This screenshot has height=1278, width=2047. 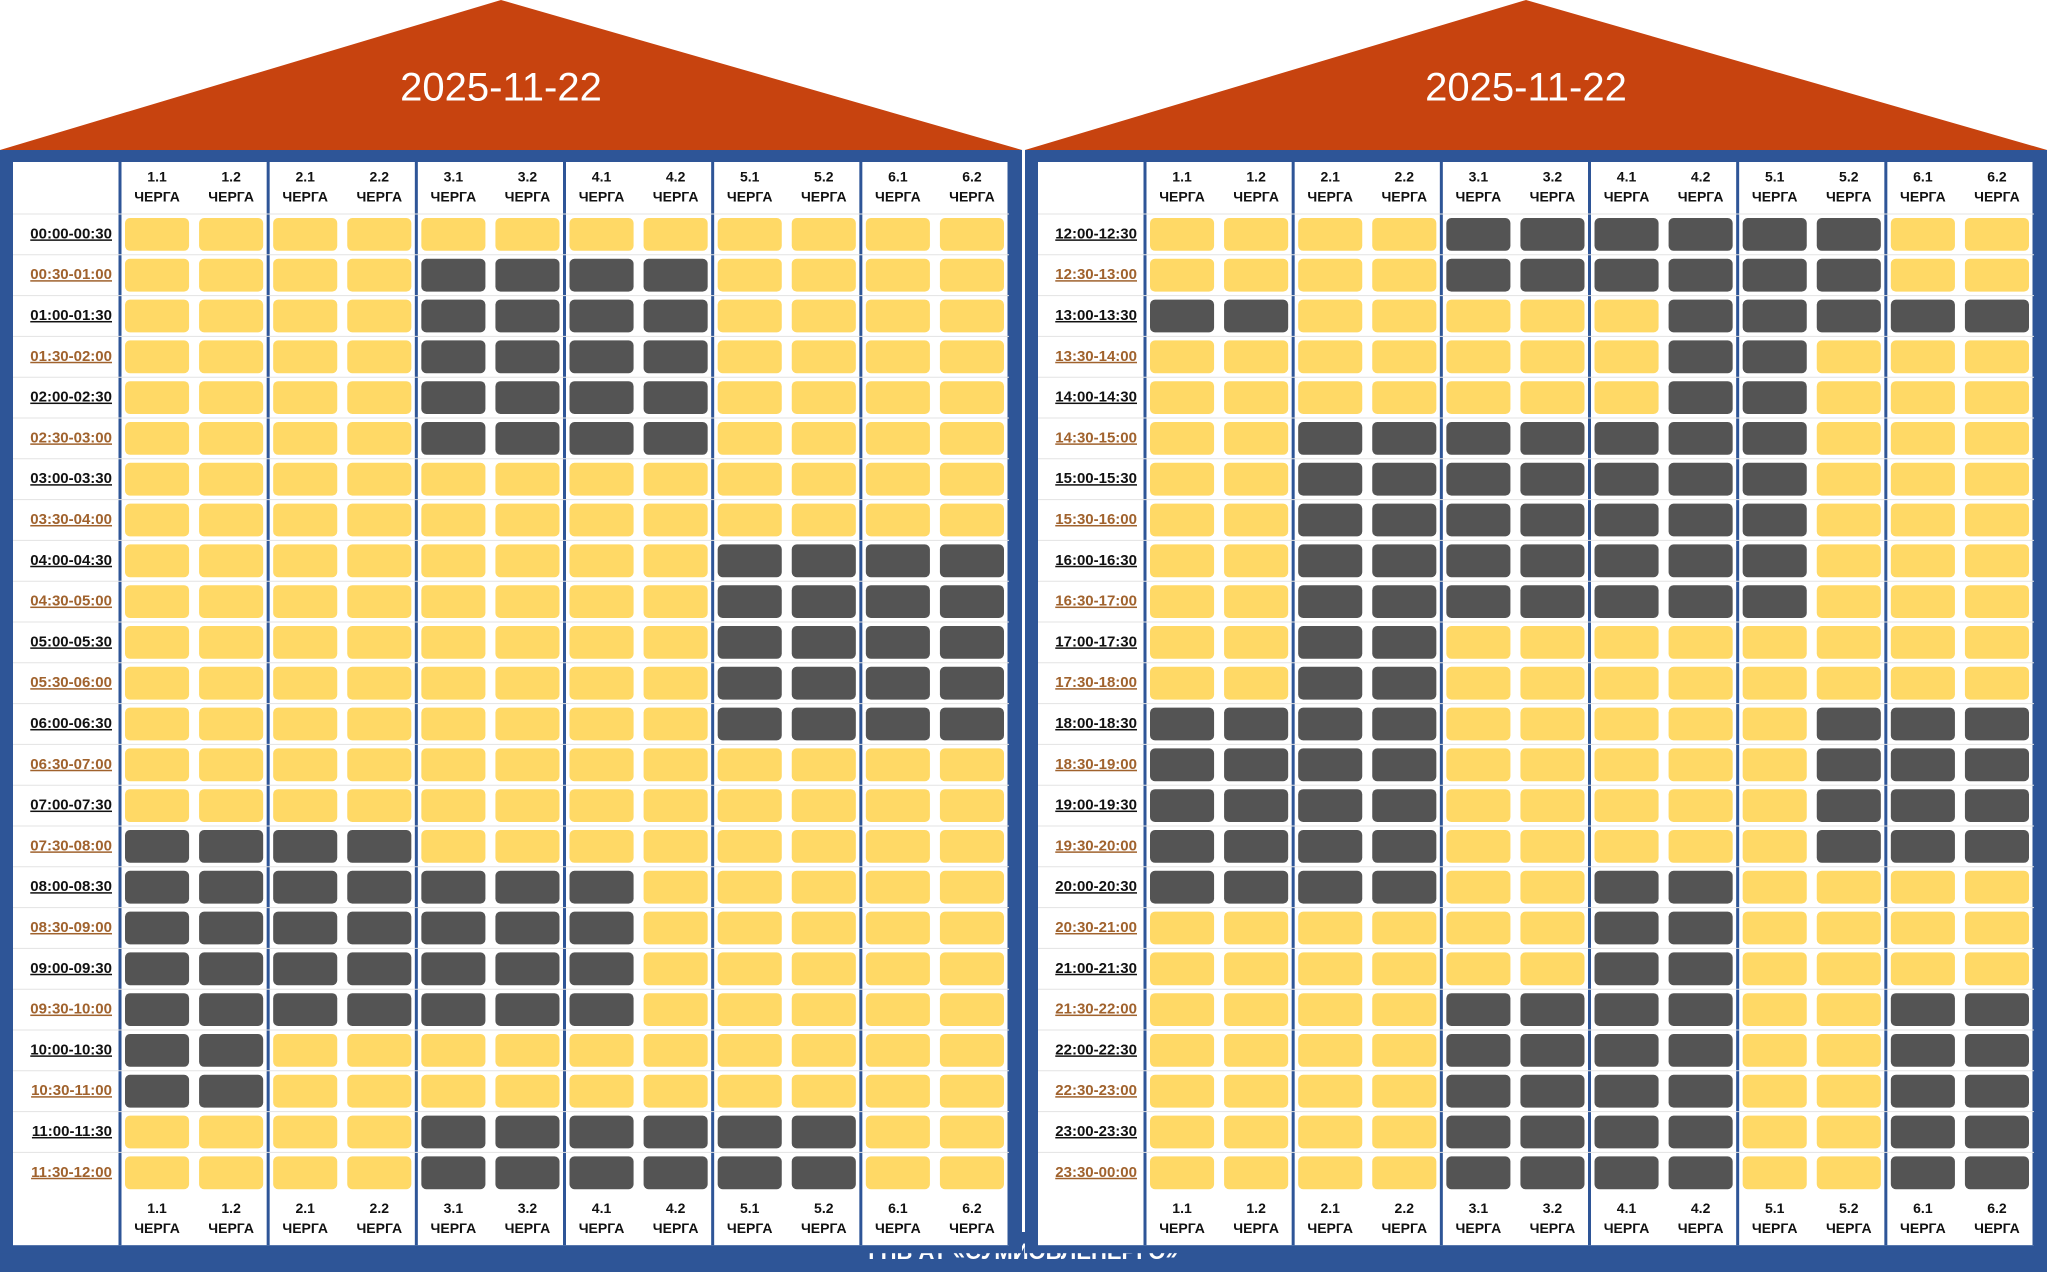 I want to click on time-label: 17:00-17:30, so click(x=1096, y=641).